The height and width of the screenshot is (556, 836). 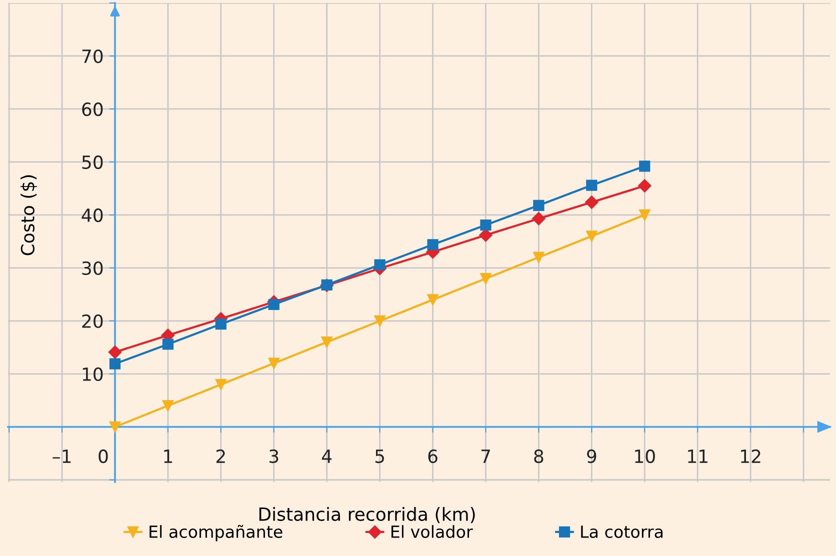 I want to click on x-tick-label: 4, so click(x=327, y=456).